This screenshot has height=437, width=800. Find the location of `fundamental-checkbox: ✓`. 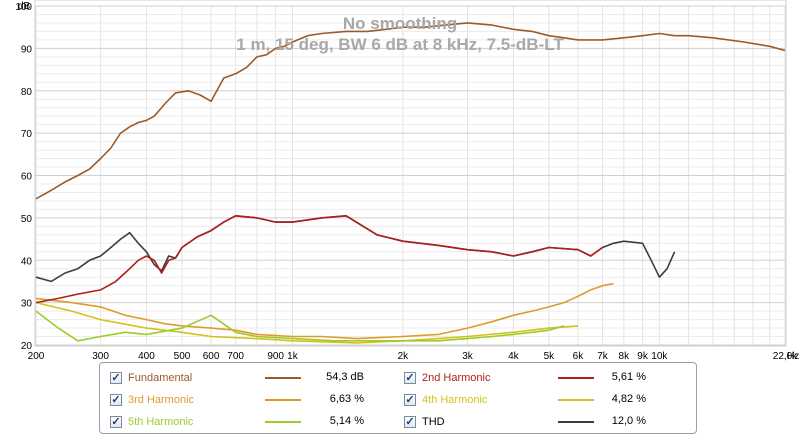

fundamental-checkbox: ✓ is located at coordinates (116, 377).